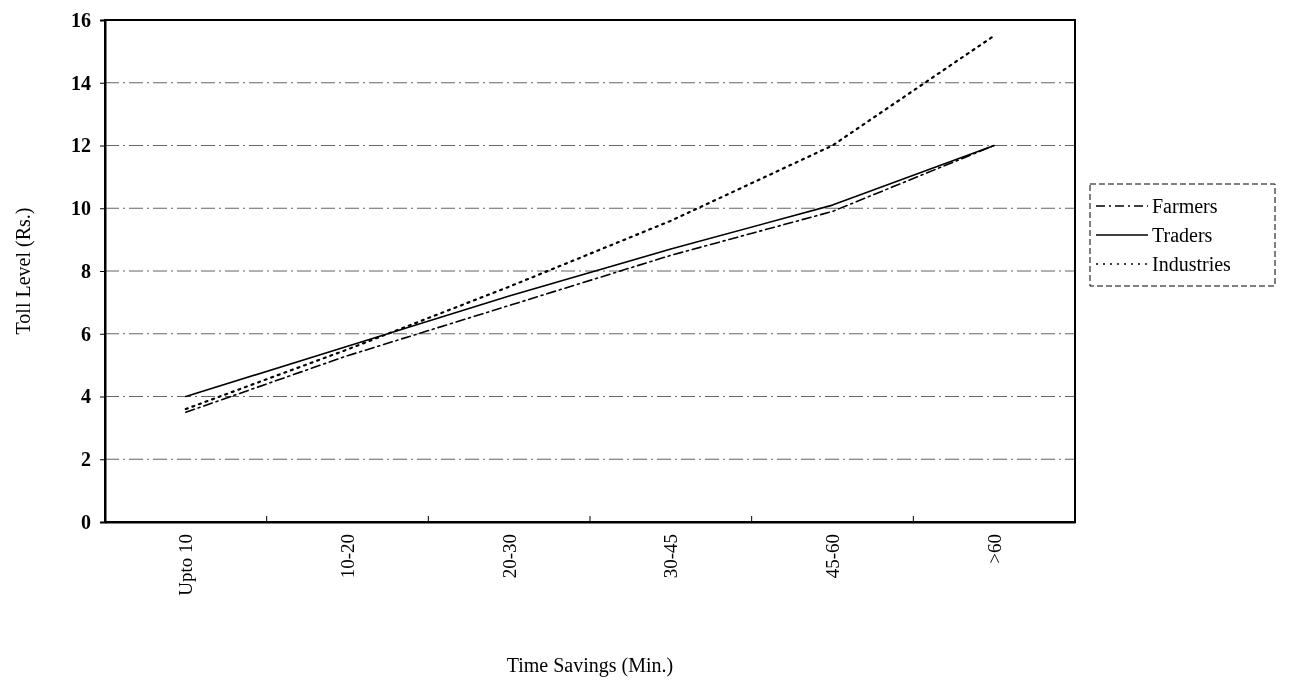  What do you see at coordinates (86, 333) in the screenshot?
I see `y-tick-label: 6` at bounding box center [86, 333].